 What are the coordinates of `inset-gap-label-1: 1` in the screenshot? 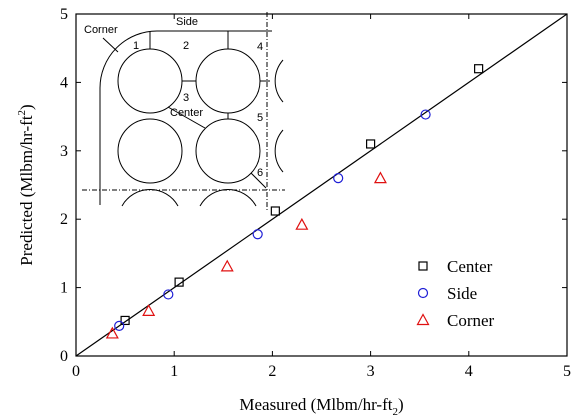 It's located at (136, 46).